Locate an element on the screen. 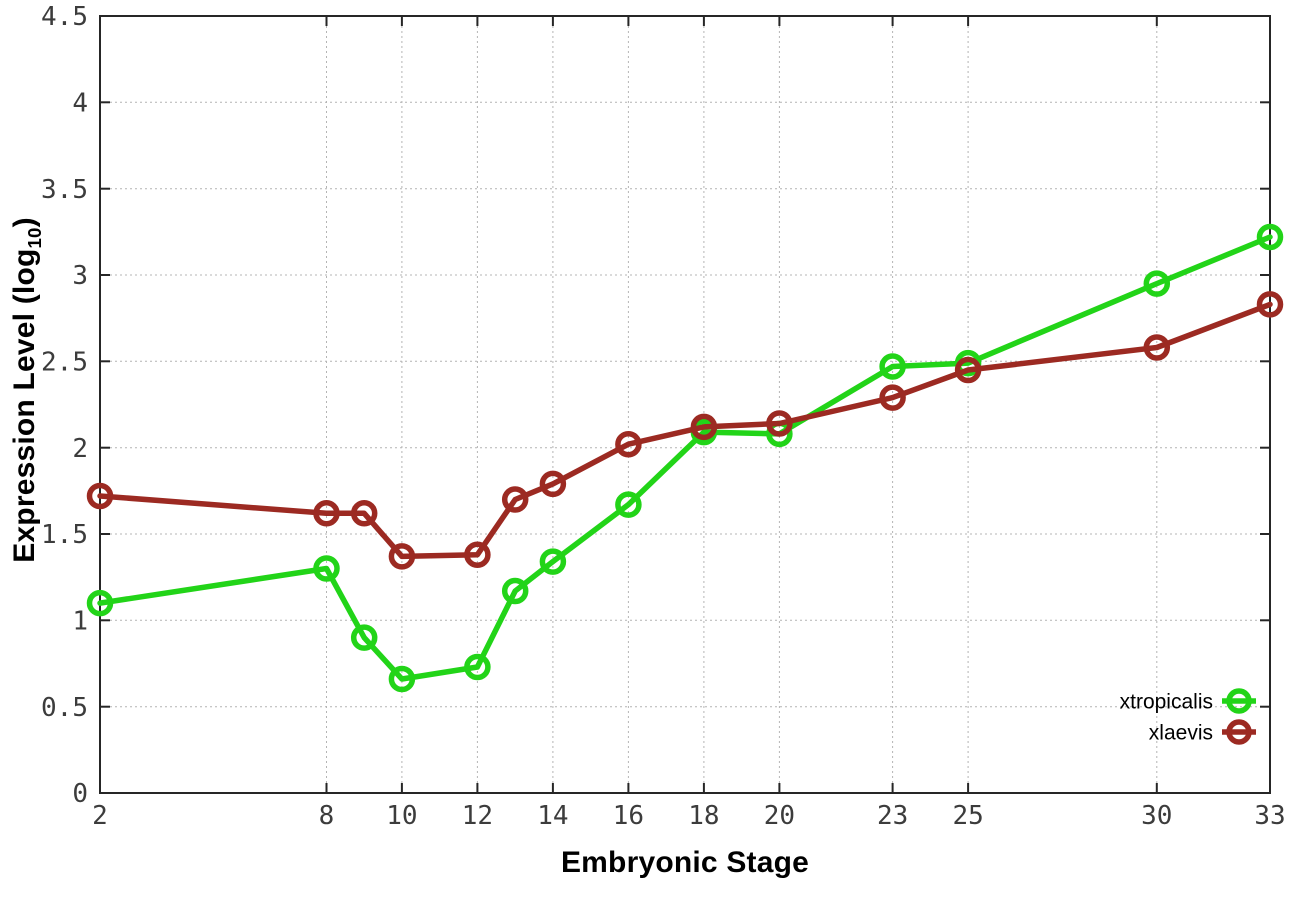  legend-item-xtropicalis: xtropicalis is located at coordinates (1188, 701).